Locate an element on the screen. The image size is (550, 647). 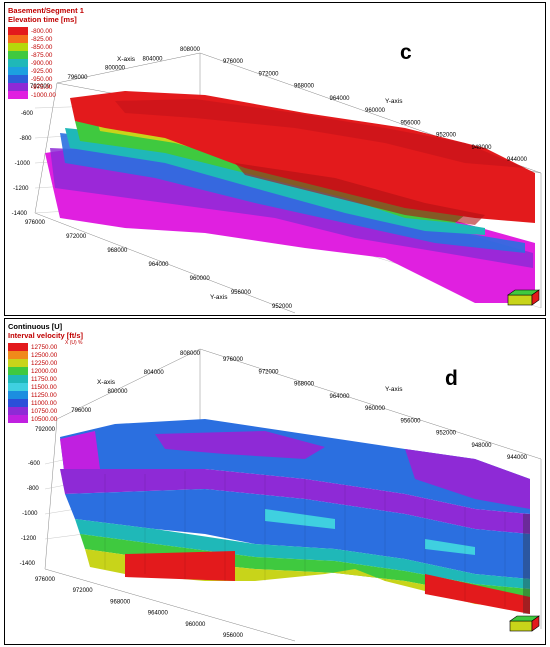
panel-c-x-axis-name: X-axis is located at coordinates (126, 59).